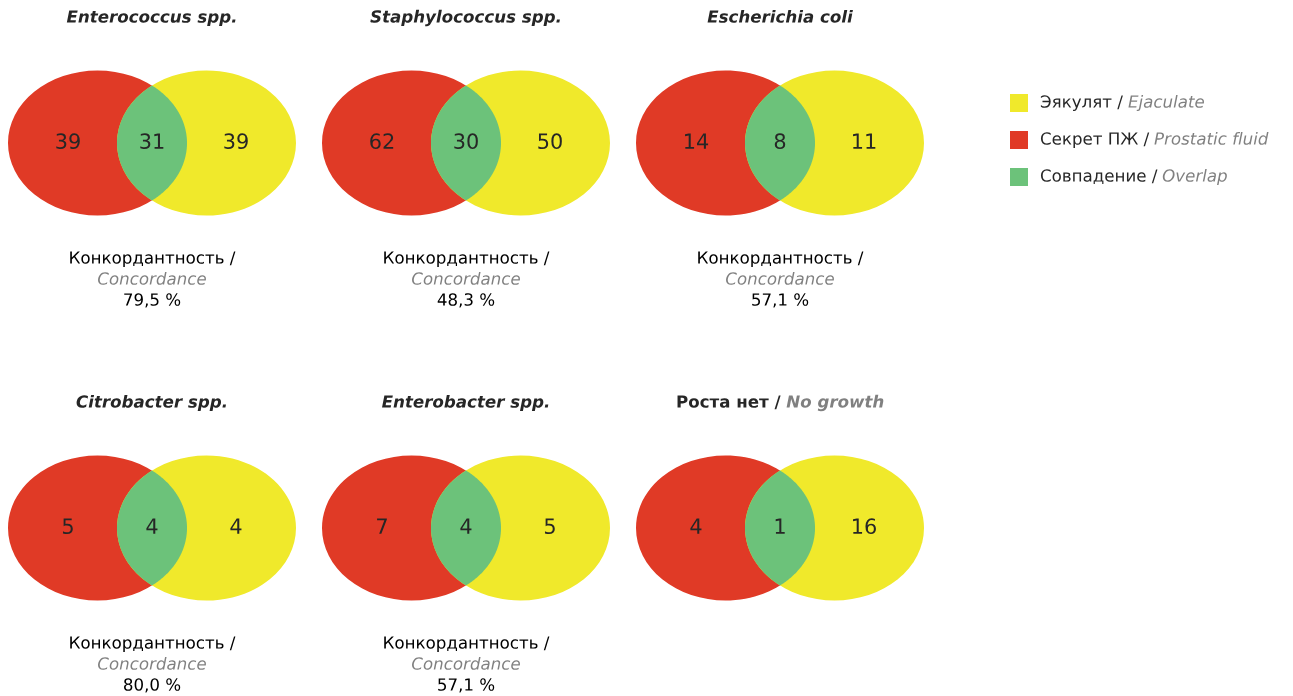 This screenshot has width=1293, height=696. Describe the element at coordinates (466, 300) in the screenshot. I see `text: 48,3 %` at that location.